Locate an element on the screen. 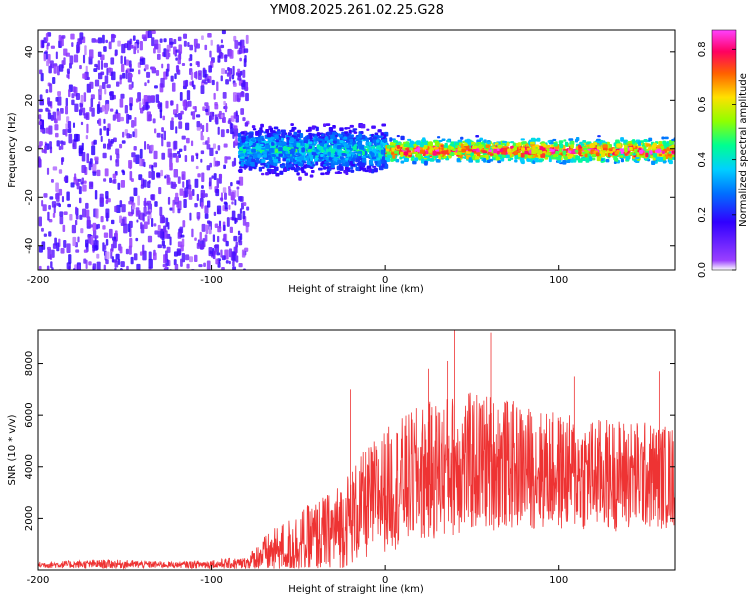 This screenshot has height=600, width=750. x-tick-label: 0 is located at coordinates (385, 580).